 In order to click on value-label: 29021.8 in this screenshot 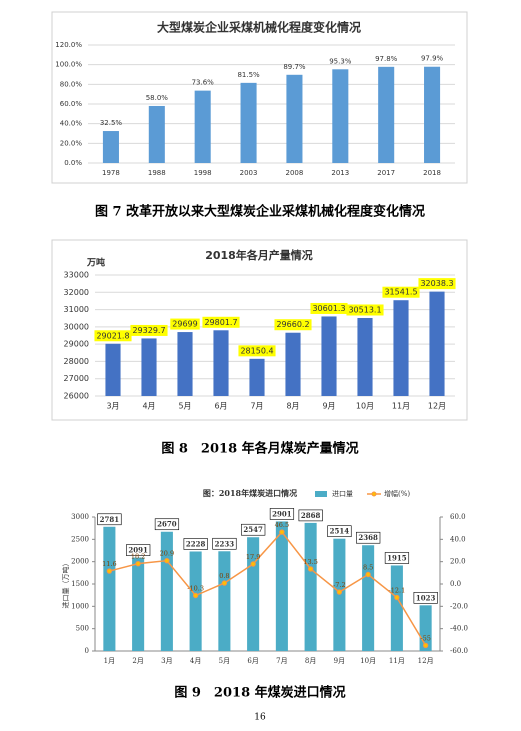, I will do `click(112, 335)`.